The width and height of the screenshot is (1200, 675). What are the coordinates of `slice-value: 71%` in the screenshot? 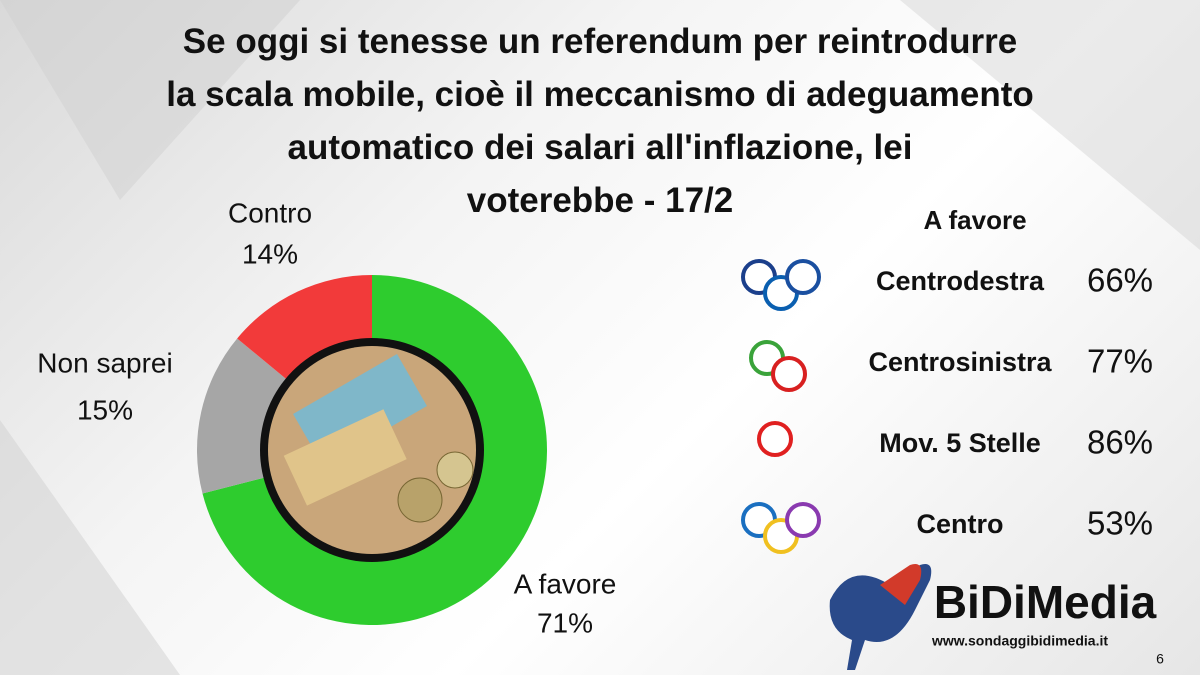 It's located at (565, 622).